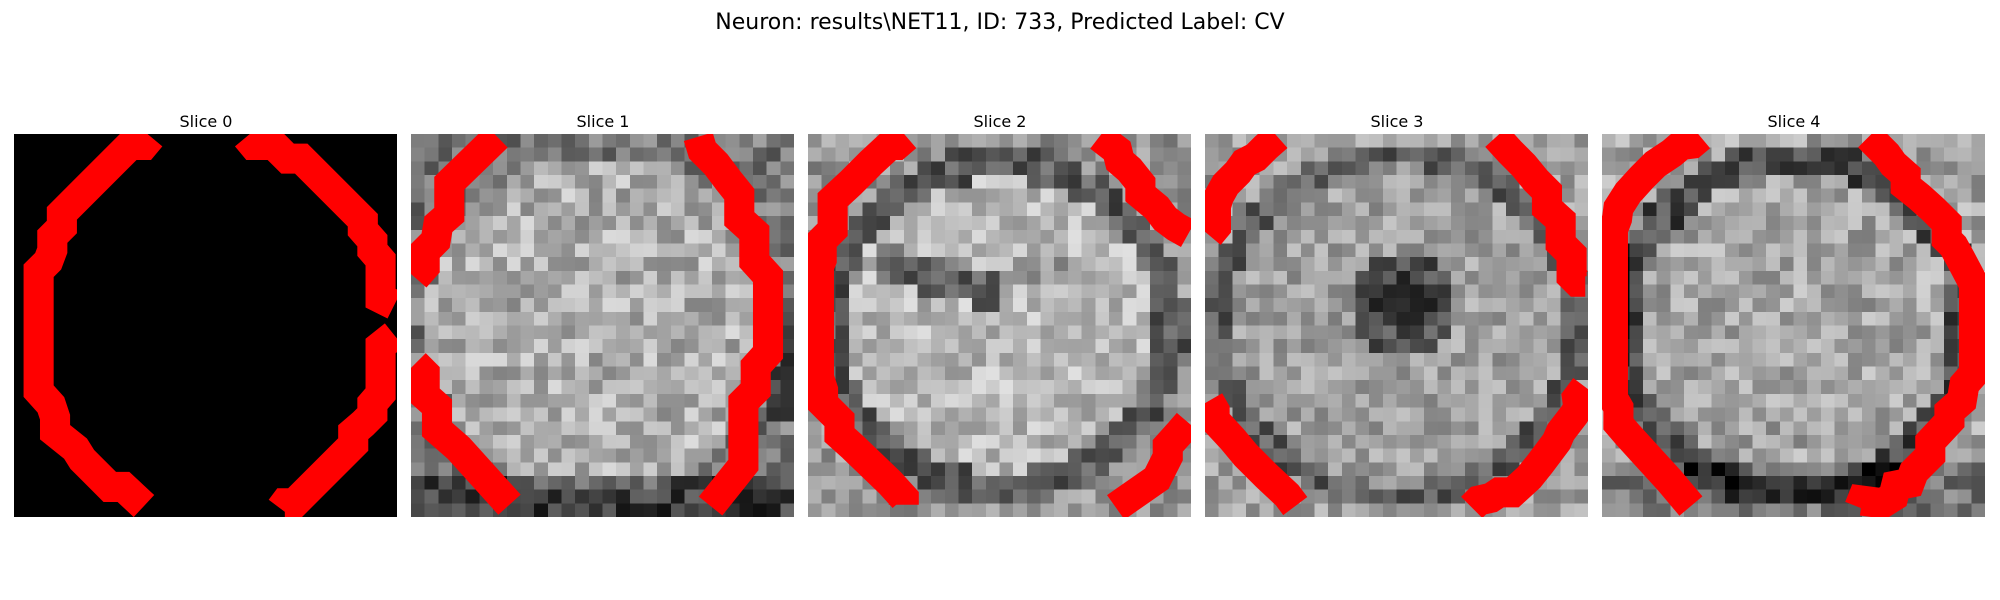  I want to click on slice-title: Slice 0, so click(206, 121).